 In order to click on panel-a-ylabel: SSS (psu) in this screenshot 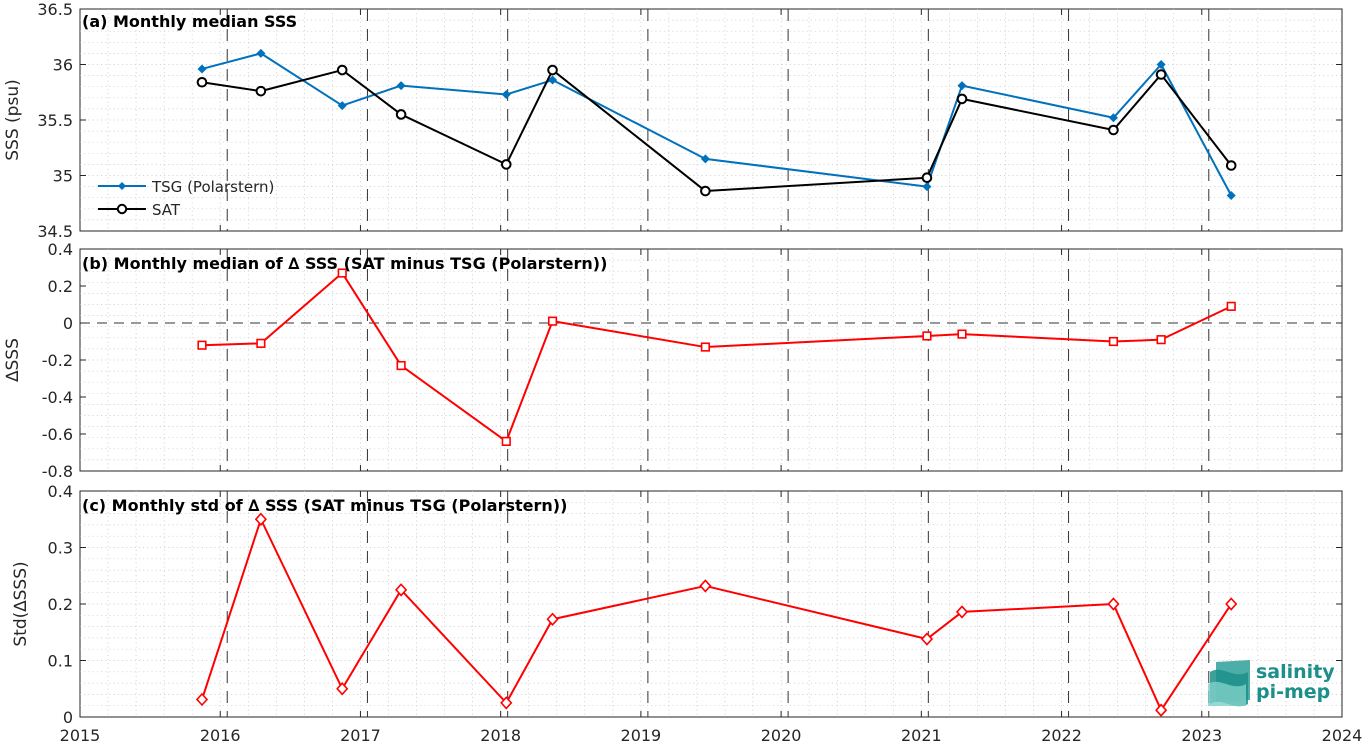, I will do `click(13, 119)`.